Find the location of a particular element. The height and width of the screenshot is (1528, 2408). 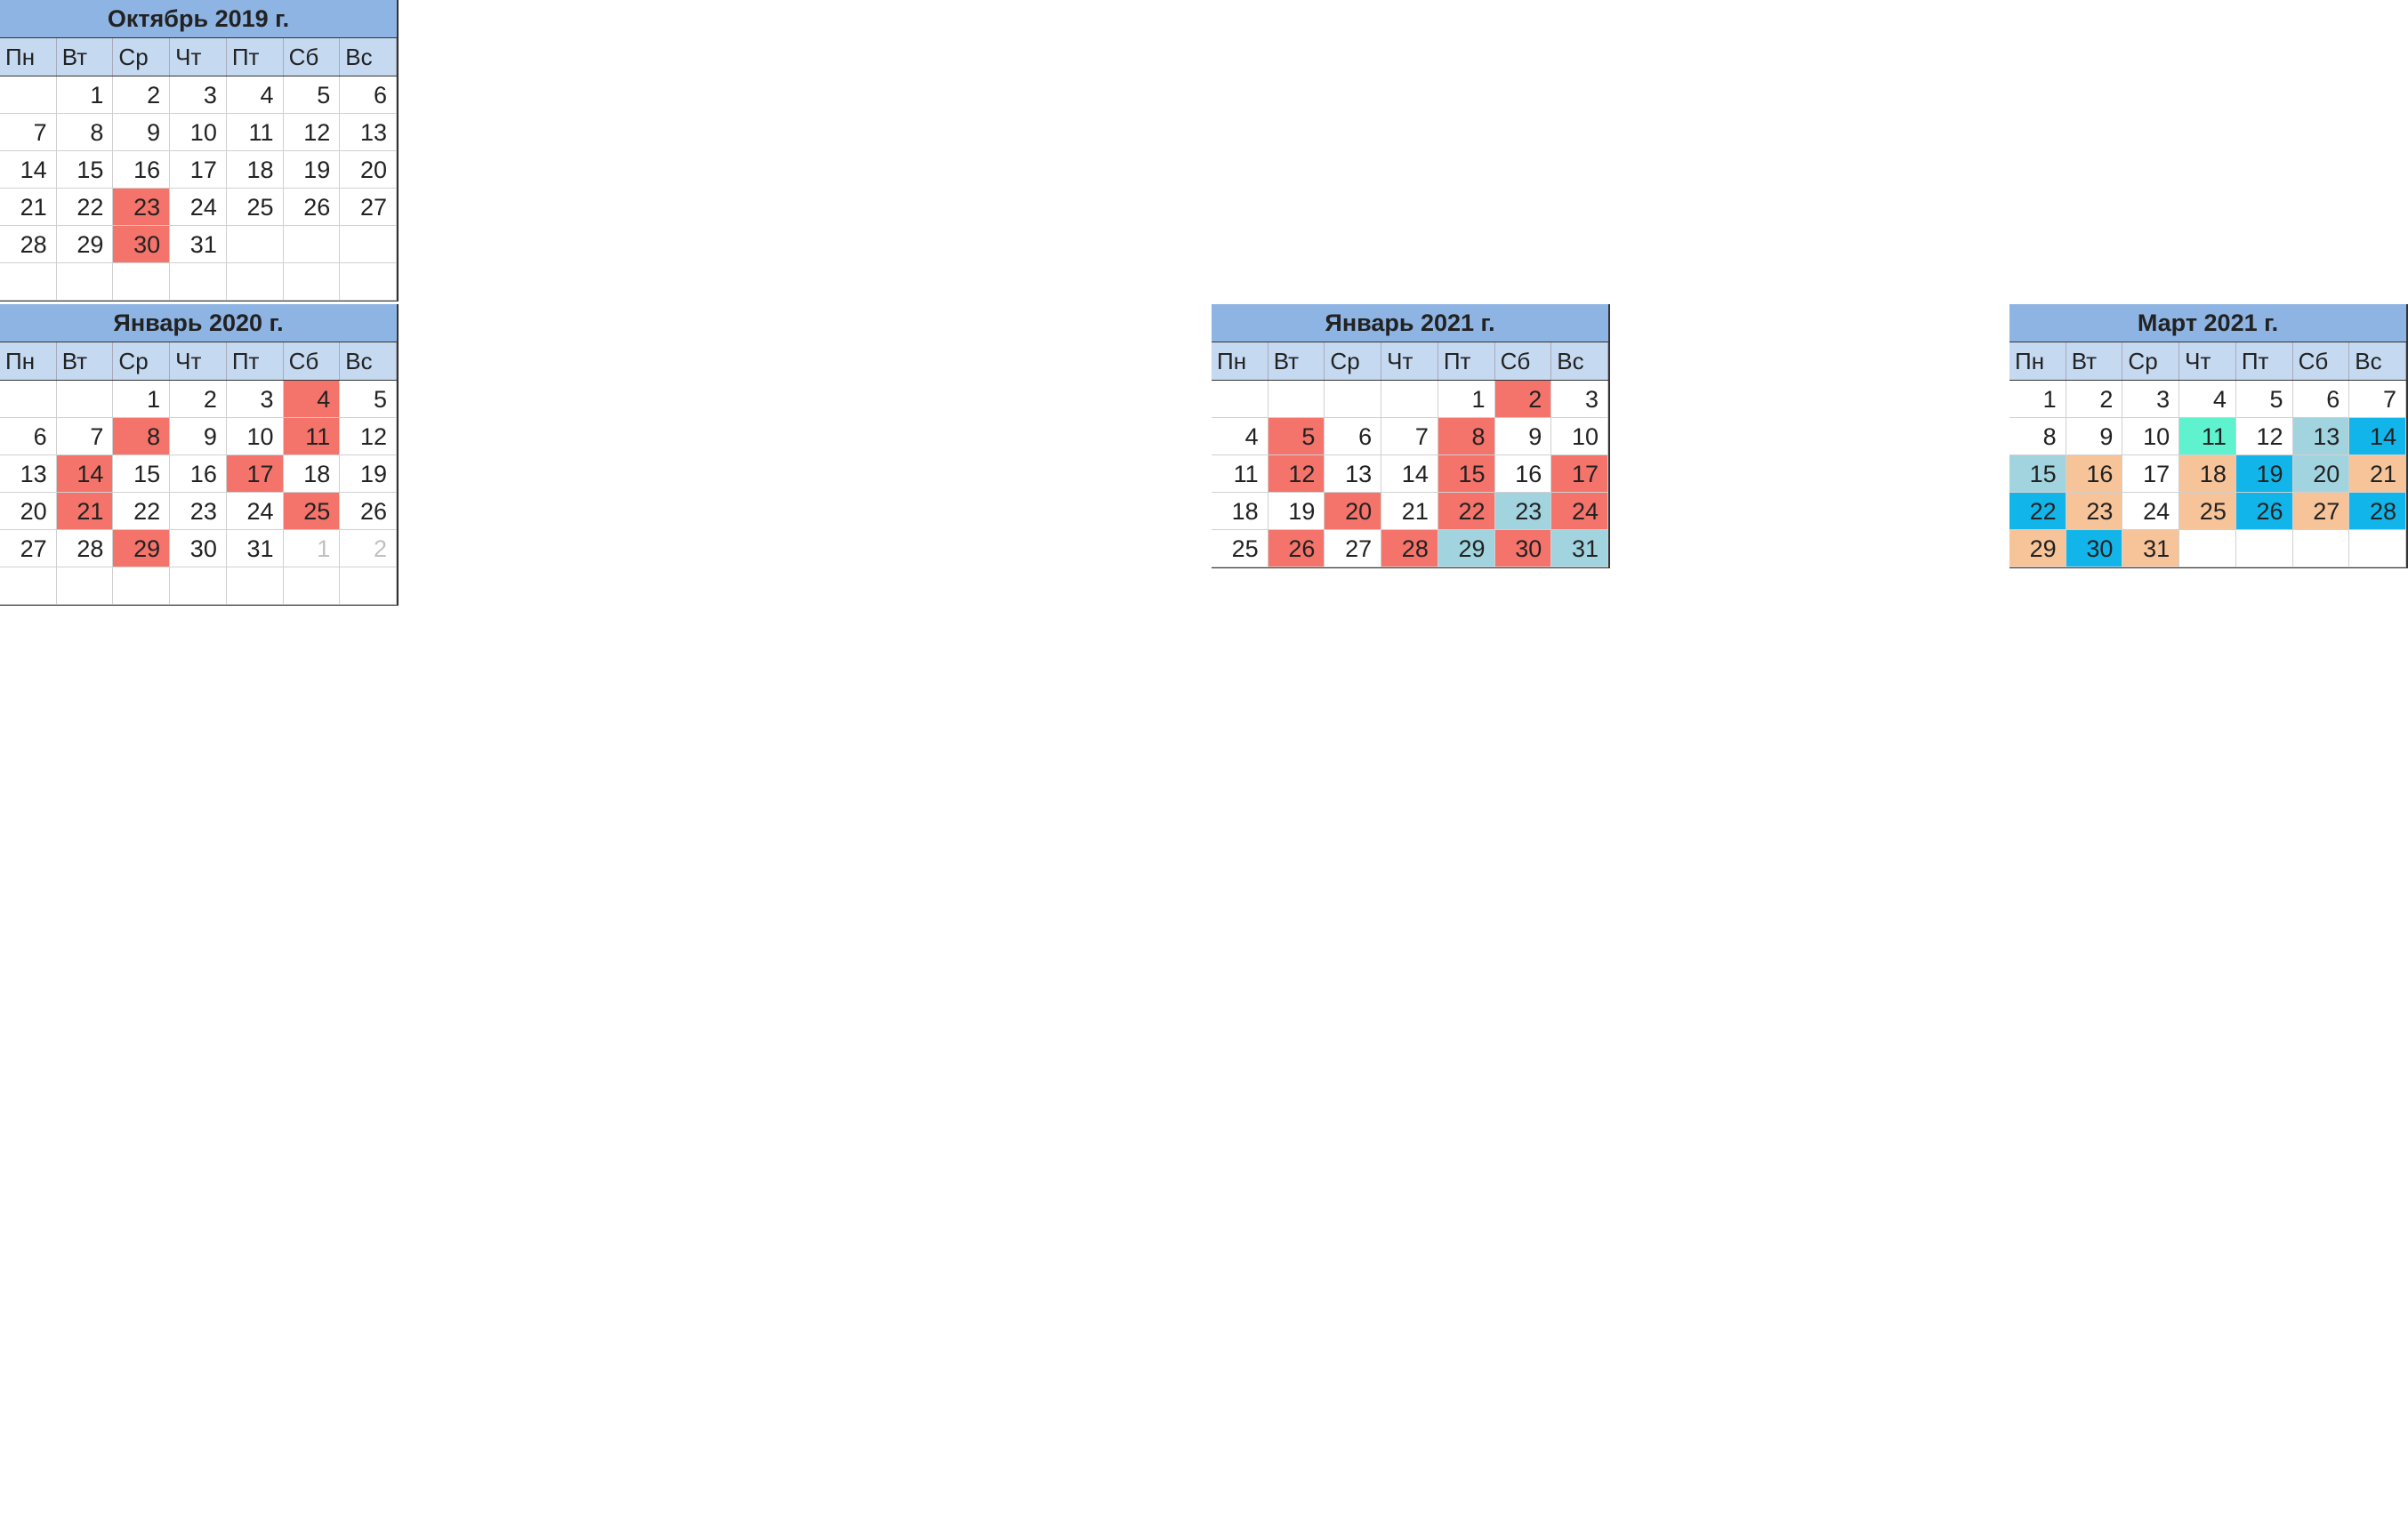

day-cell: 20 is located at coordinates (368, 170).